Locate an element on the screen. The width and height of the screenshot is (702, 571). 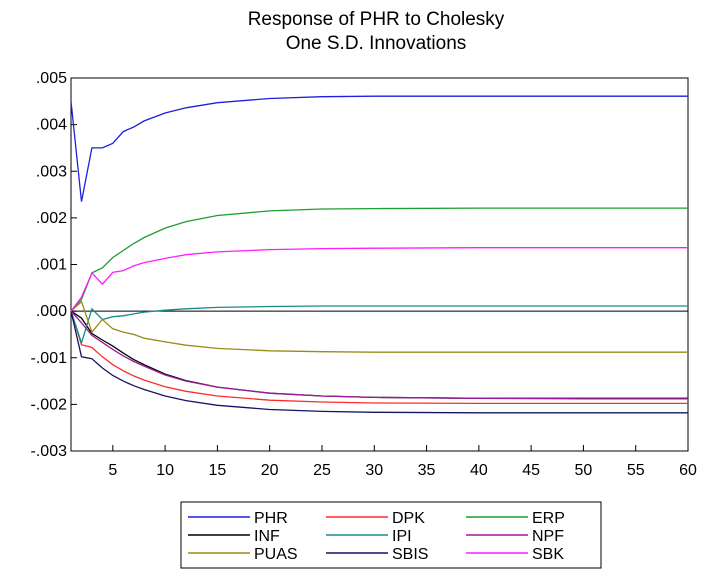
x-axis: 5 10 15 20 25 30 35 40 45 50 55 60 is located at coordinates (402, 462).